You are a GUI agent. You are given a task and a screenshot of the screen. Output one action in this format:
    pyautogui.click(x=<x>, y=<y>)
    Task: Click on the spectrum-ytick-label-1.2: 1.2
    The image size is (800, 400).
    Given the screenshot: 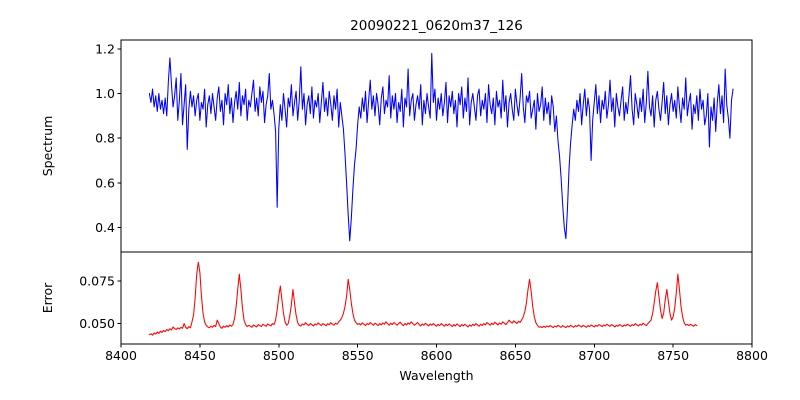 What is the action you would take?
    pyautogui.click(x=105, y=48)
    